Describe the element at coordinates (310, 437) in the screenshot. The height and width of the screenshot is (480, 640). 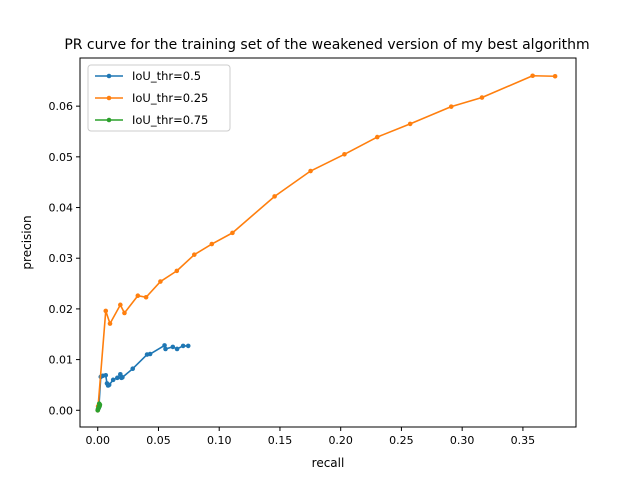
I see `x-axis: 0.00 0.05 0.10 0.15 0.20 0.25 0.30 0.35` at that location.